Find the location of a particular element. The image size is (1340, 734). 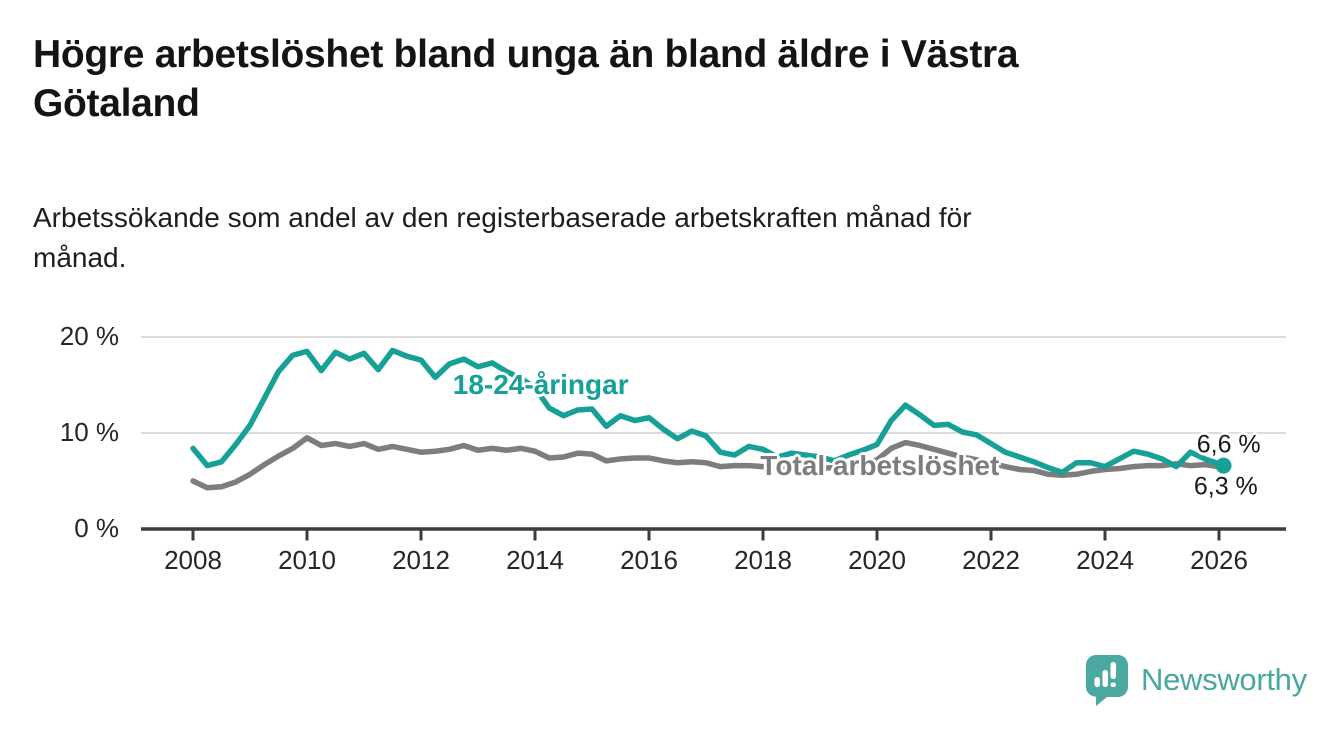

end-value-label-young: 6,6 % is located at coordinates (1228, 444).